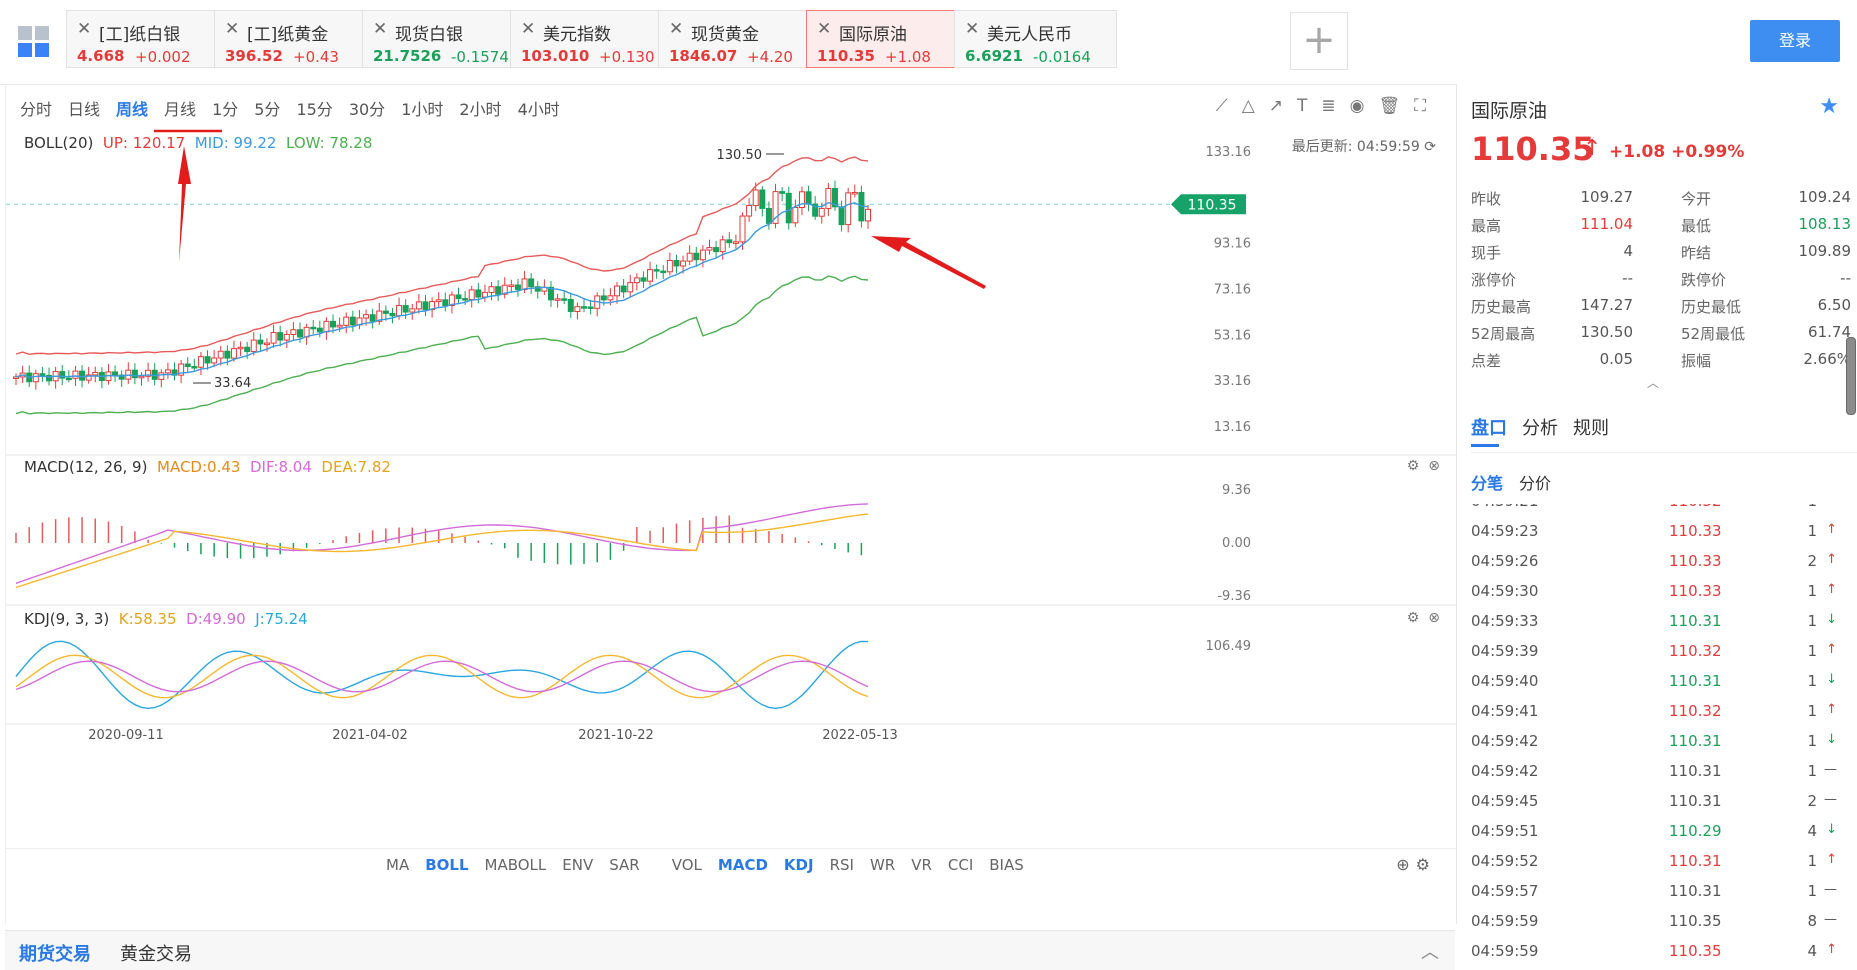 Image resolution: width=1857 pixels, height=970 pixels. Describe the element at coordinates (1486, 361) in the screenshot. I see `stat-label: 点差` at that location.